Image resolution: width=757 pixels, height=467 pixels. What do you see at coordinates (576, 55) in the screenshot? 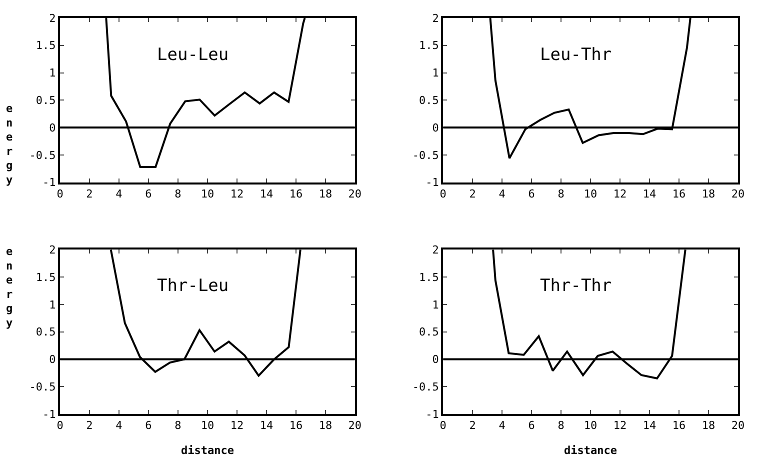
I see `annotation: Leu-Thr` at bounding box center [576, 55].